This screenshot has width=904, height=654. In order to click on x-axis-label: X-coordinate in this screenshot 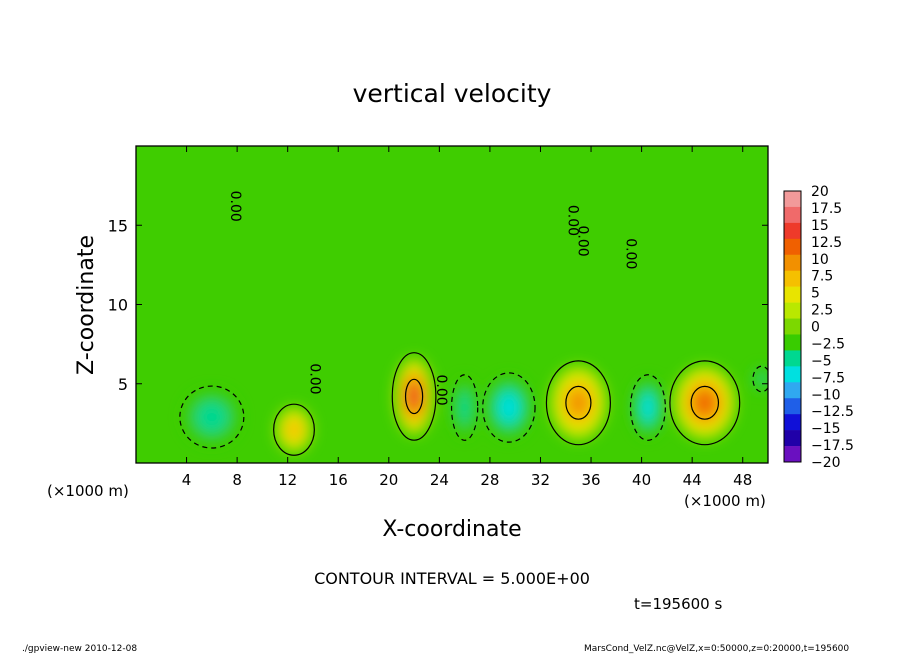, I will do `click(451, 529)`.